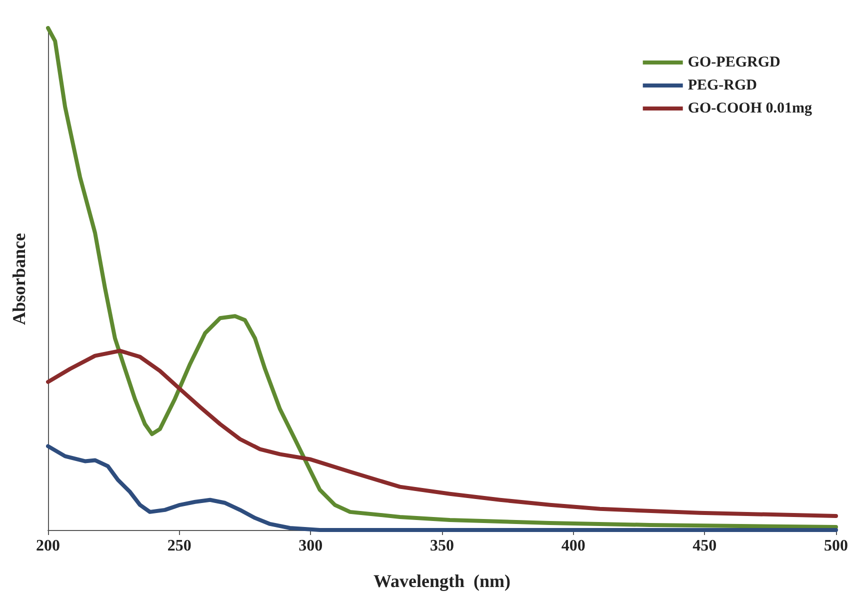 The width and height of the screenshot is (857, 605). What do you see at coordinates (442, 546) in the screenshot?
I see `x-tick-label: 350` at bounding box center [442, 546].